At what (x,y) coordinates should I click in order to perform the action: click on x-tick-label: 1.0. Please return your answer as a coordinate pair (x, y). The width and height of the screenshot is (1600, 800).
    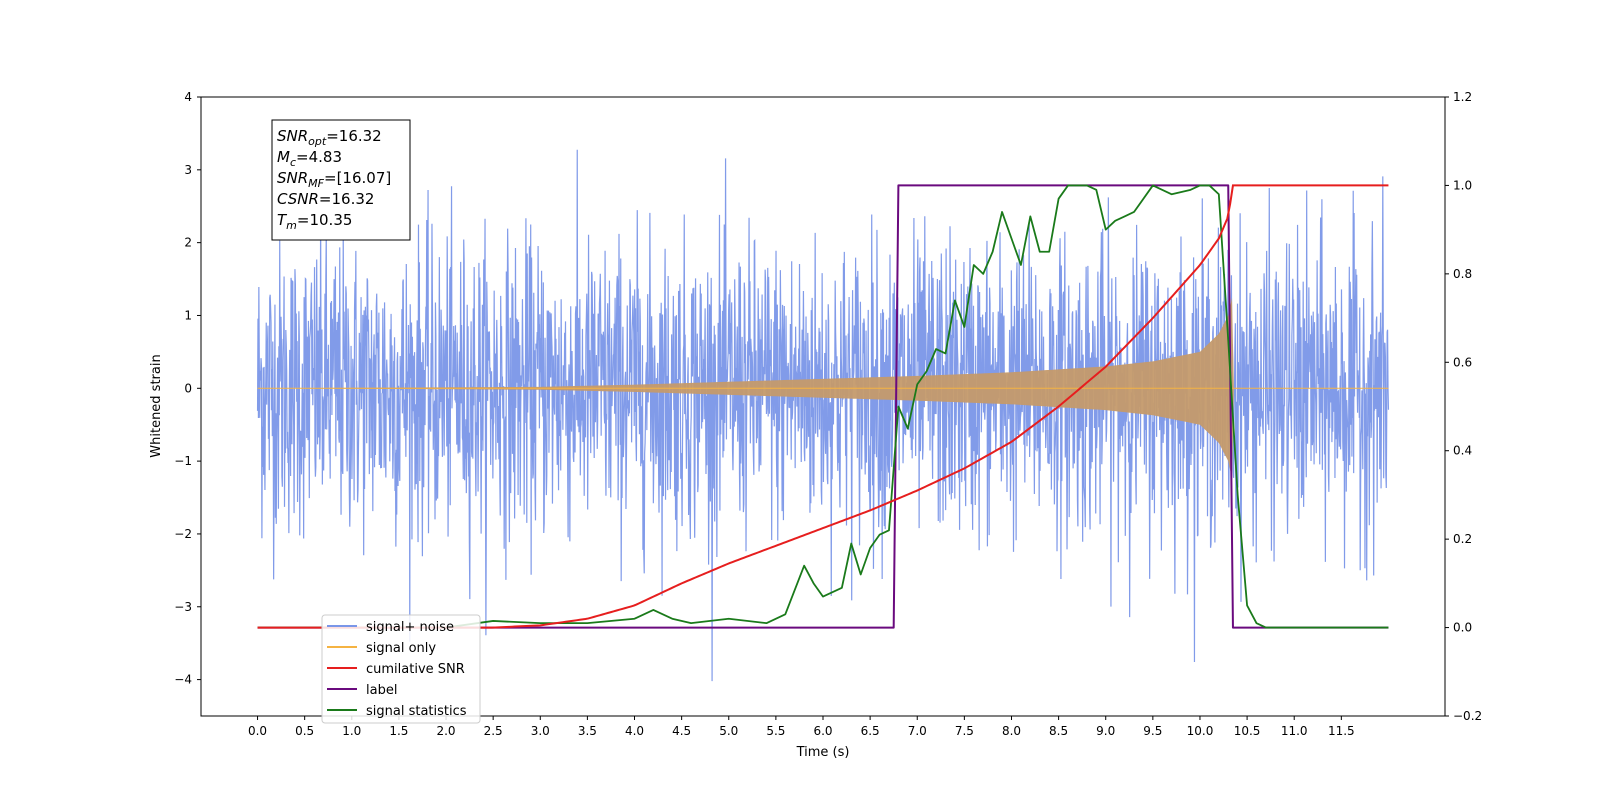
    Looking at the image, I should click on (351, 731).